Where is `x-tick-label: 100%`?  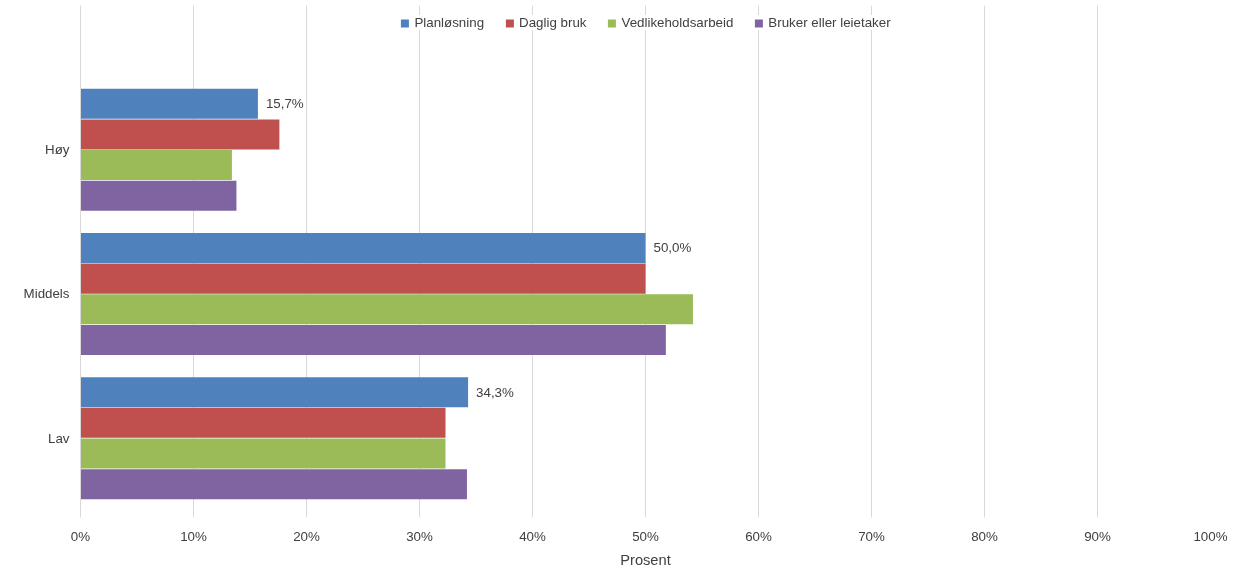 x-tick-label: 100% is located at coordinates (1210, 536).